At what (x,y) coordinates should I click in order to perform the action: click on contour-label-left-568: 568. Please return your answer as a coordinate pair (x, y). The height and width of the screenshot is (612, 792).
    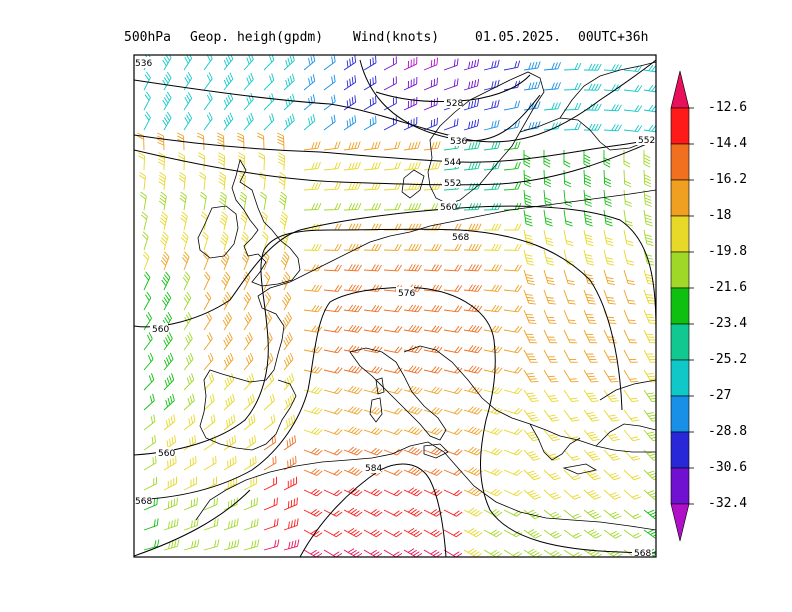
    Looking at the image, I should click on (143, 502).